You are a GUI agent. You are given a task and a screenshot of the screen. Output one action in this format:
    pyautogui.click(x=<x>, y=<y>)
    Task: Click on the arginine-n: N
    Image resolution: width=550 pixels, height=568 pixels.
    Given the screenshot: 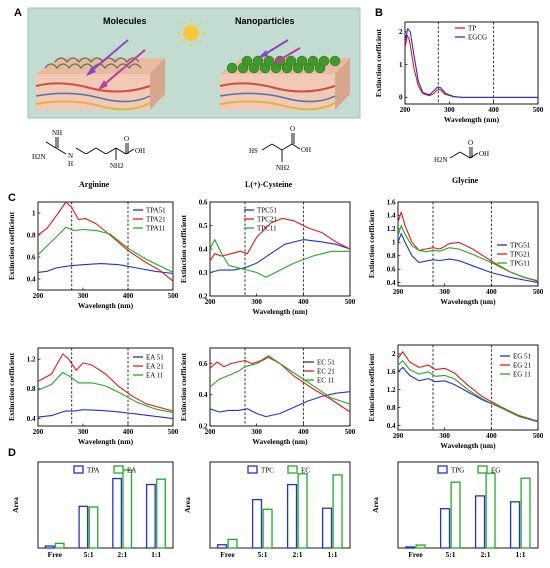 What is the action you would take?
    pyautogui.click(x=70, y=156)
    